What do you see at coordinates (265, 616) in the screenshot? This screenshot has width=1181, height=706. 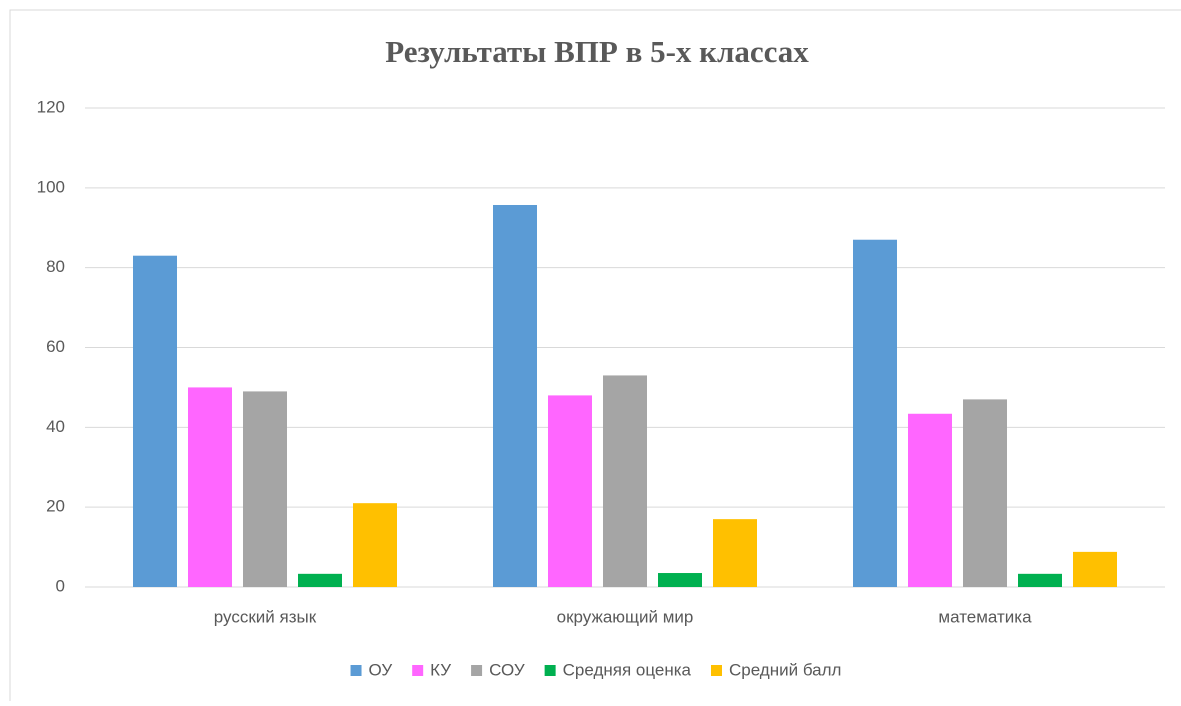 I see `x-tick-label: русский язык` at bounding box center [265, 616].